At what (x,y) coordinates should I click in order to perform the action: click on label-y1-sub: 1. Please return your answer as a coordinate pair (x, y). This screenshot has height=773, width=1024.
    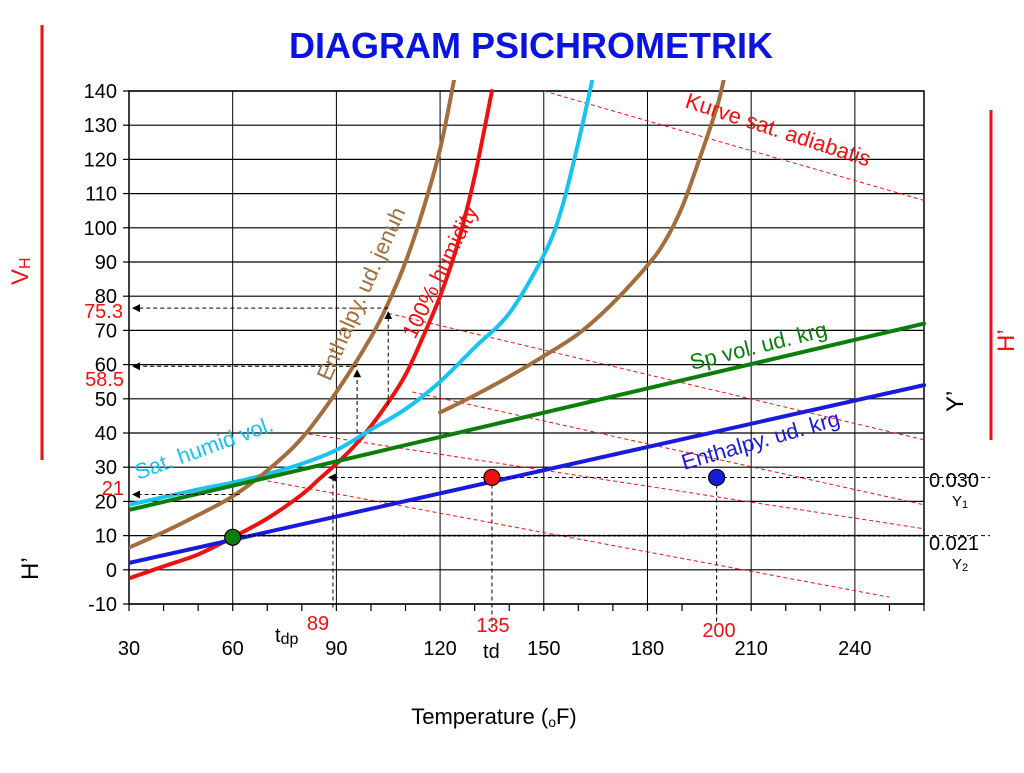
    Looking at the image, I should click on (965, 505).